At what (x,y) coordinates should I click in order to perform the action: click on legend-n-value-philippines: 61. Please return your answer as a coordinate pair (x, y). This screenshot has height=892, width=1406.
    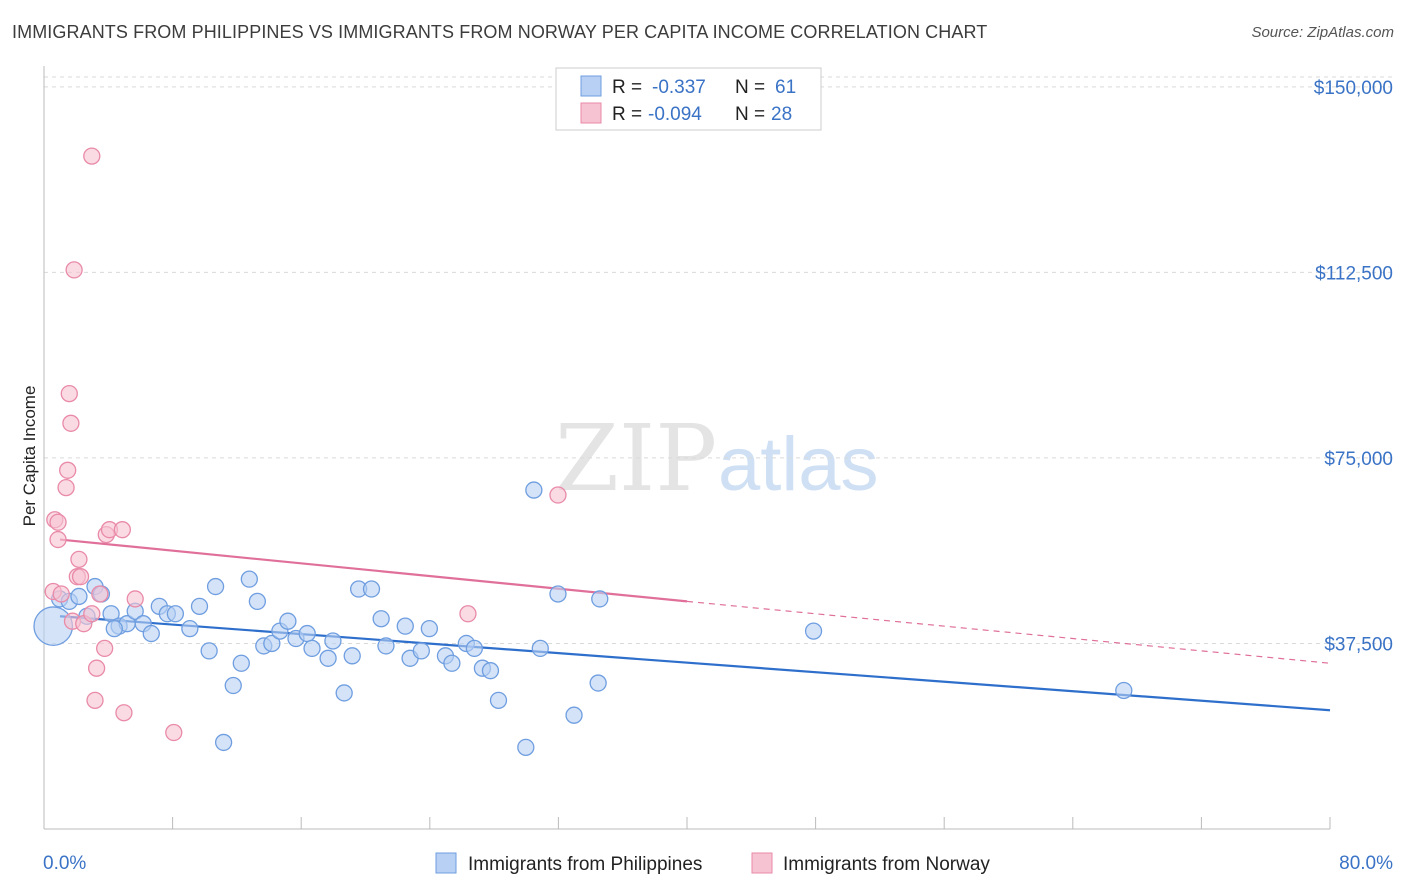
    Looking at the image, I should click on (785, 87).